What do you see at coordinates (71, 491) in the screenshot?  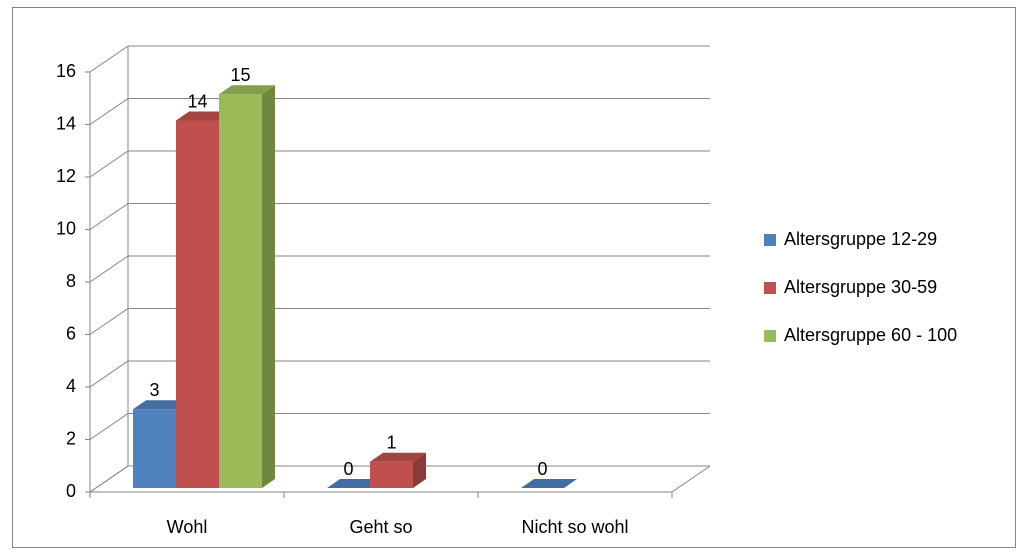 I see `y-tick-label: 0` at bounding box center [71, 491].